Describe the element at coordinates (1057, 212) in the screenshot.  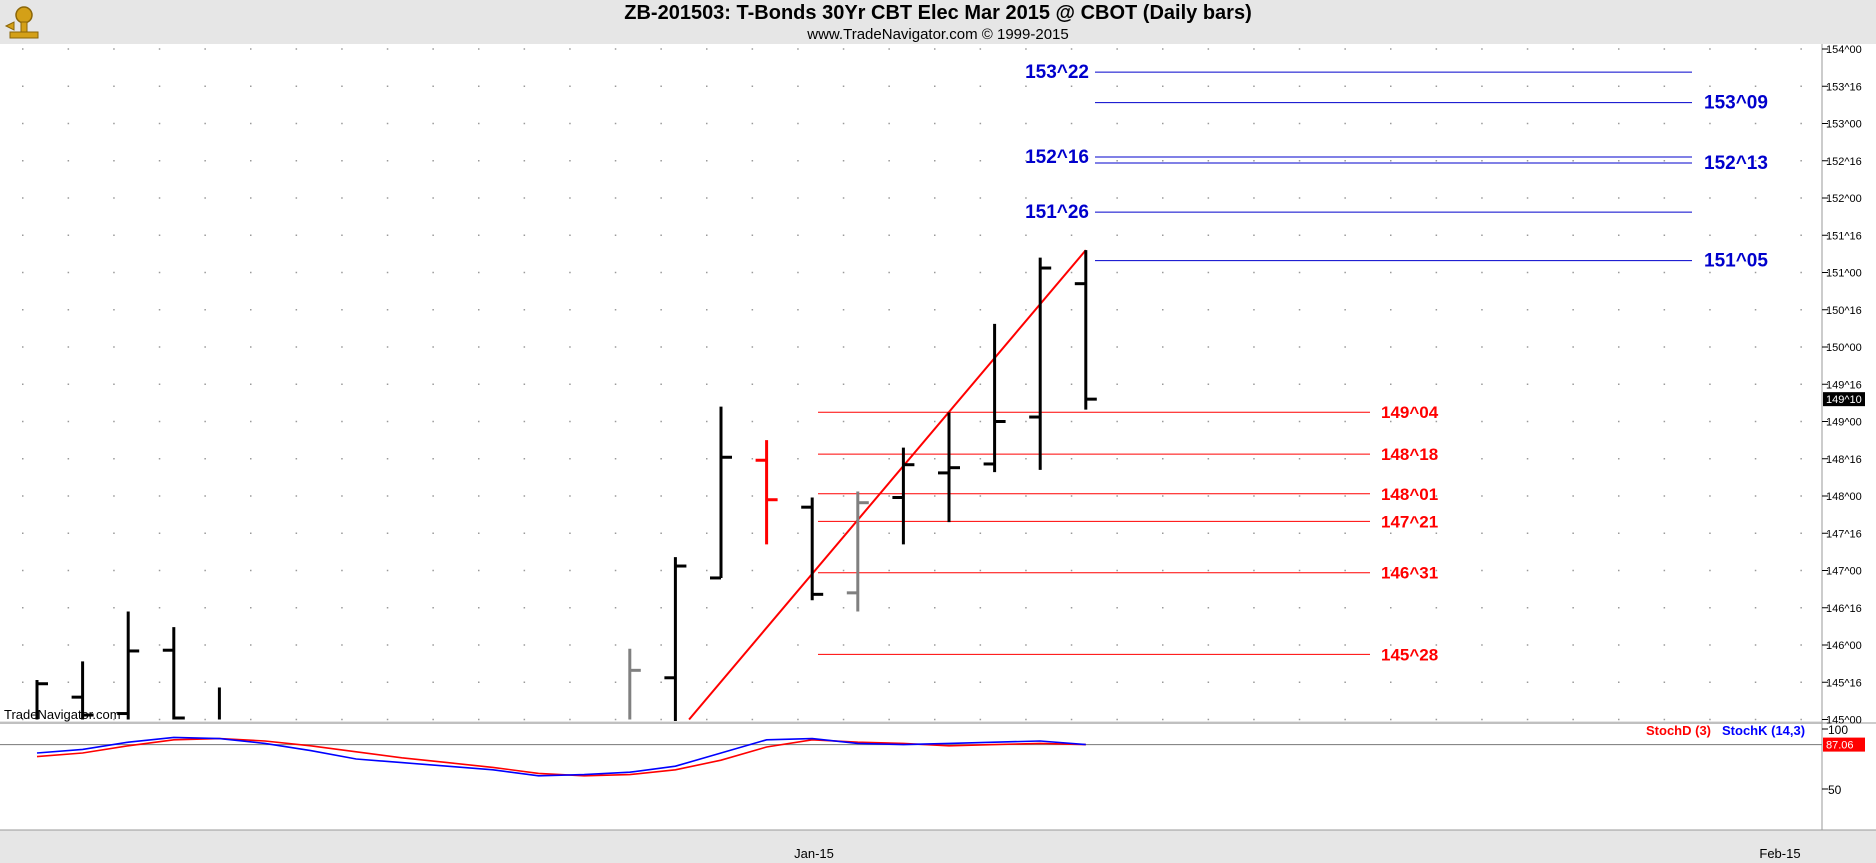
I see `resistance-level-label: 151^26` at that location.